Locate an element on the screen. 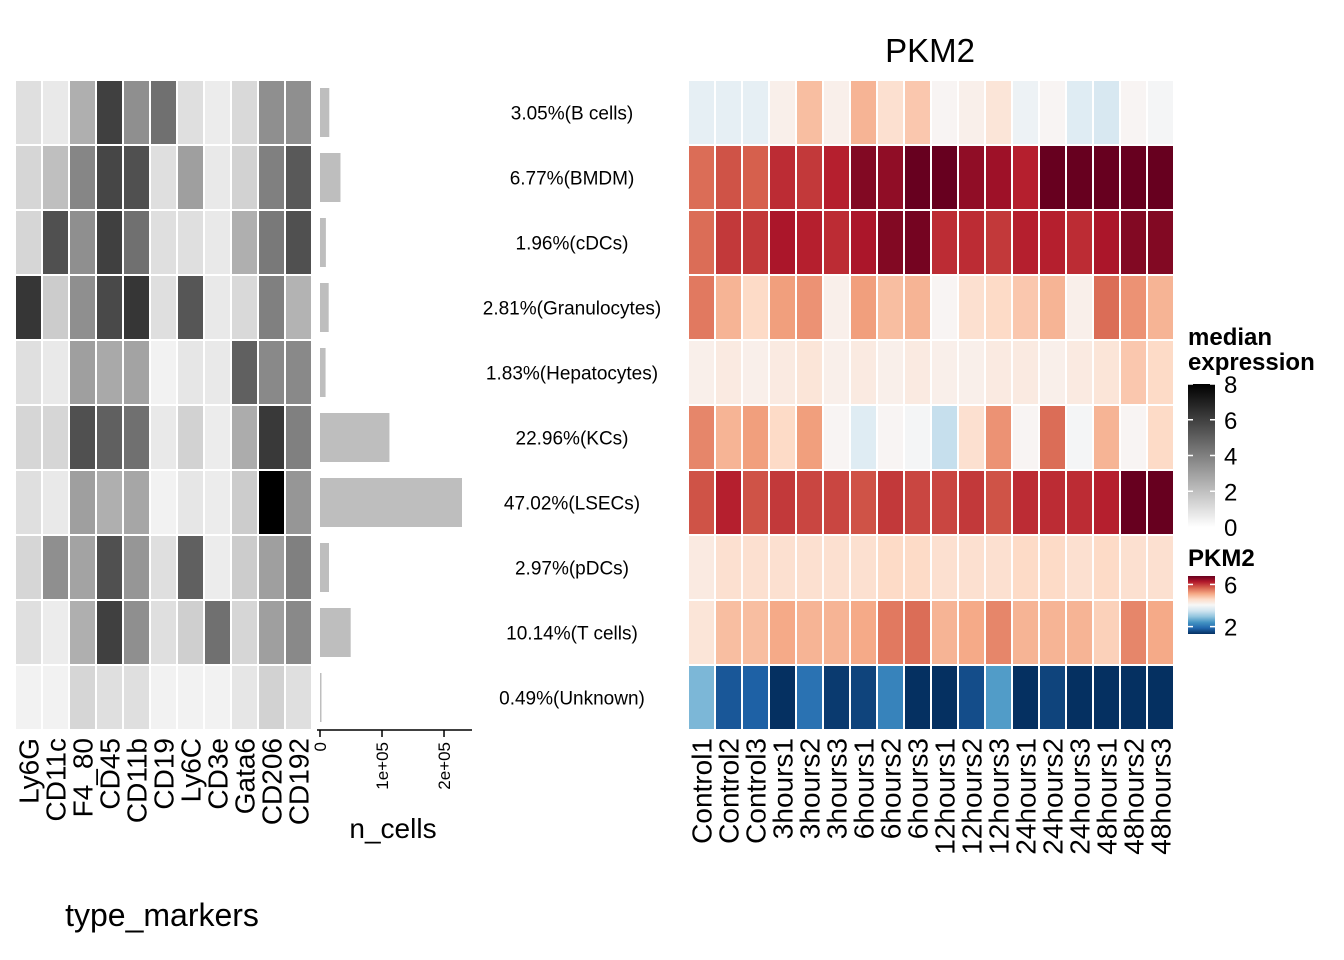 The height and width of the screenshot is (960, 1344). pkm2-title: PKM2 is located at coordinates (930, 50).